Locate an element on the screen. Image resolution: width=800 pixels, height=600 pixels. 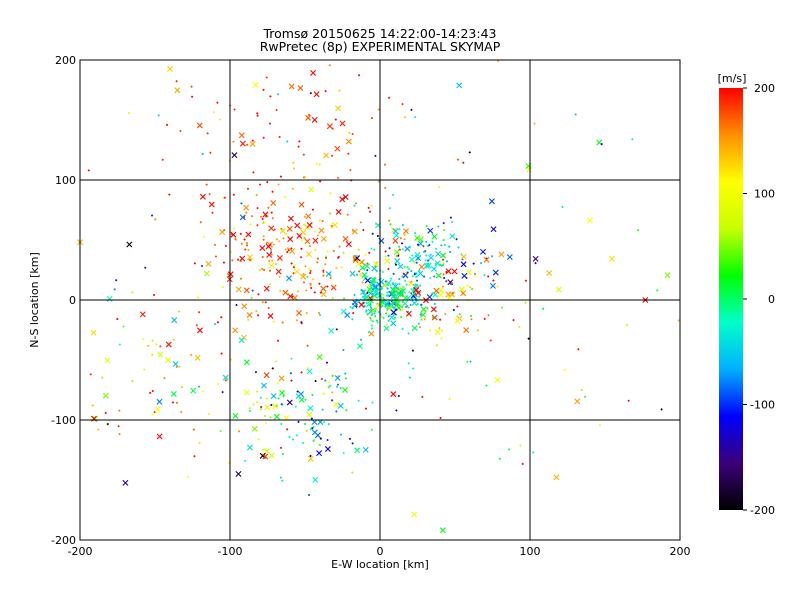
colorbar-tick-label: -100 is located at coordinates (762, 405).